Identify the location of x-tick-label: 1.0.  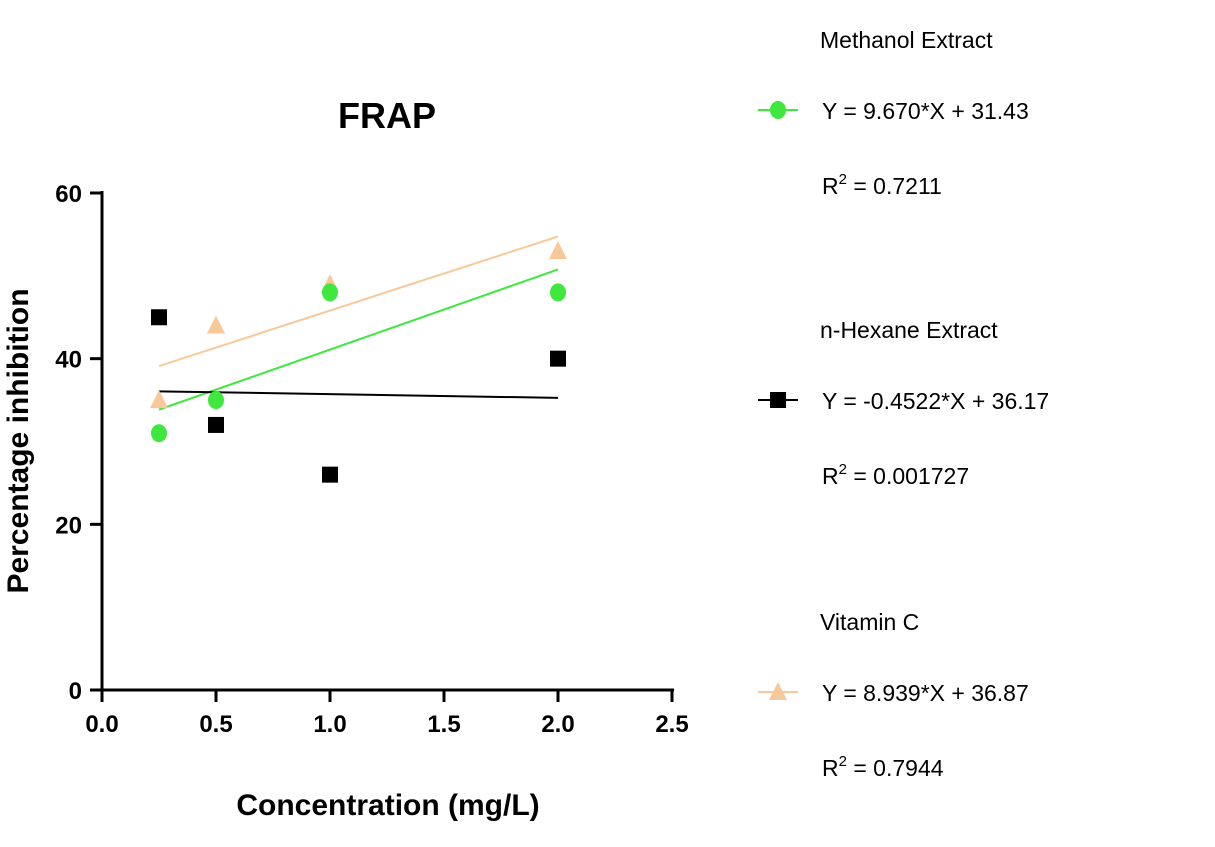
(329, 724).